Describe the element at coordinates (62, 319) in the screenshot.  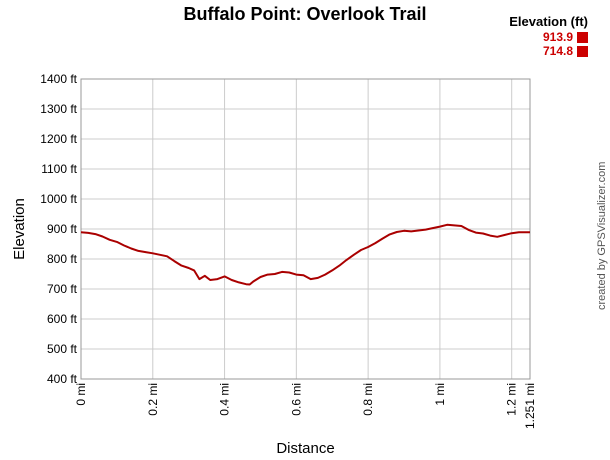
I see `y-tick-label: 600 ft` at that location.